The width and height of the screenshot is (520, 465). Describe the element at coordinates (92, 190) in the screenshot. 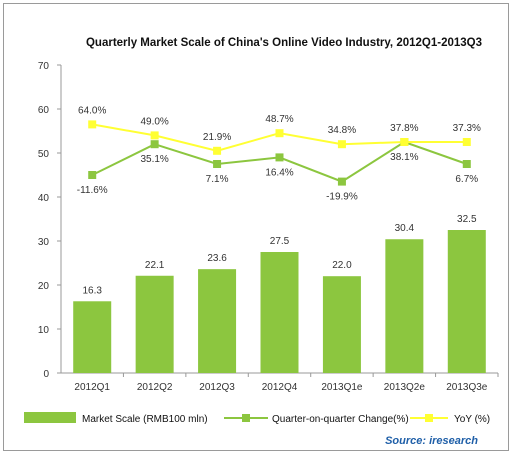

I see `qoq-label: -11.6%` at that location.